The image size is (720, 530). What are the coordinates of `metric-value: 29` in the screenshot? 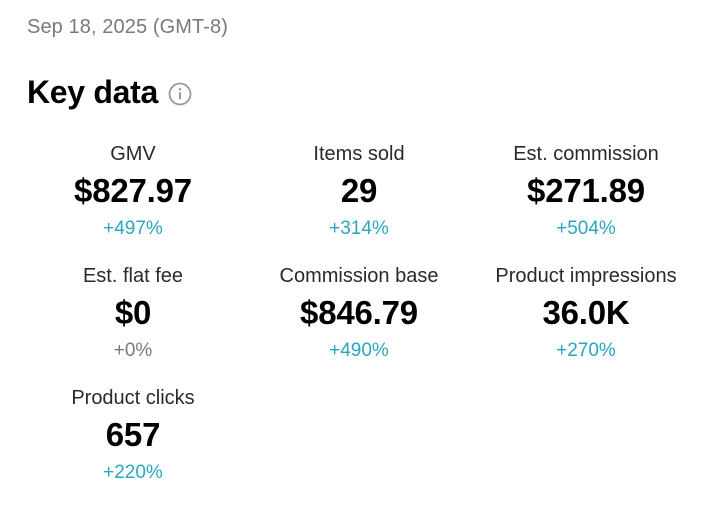 It's located at (359, 190).